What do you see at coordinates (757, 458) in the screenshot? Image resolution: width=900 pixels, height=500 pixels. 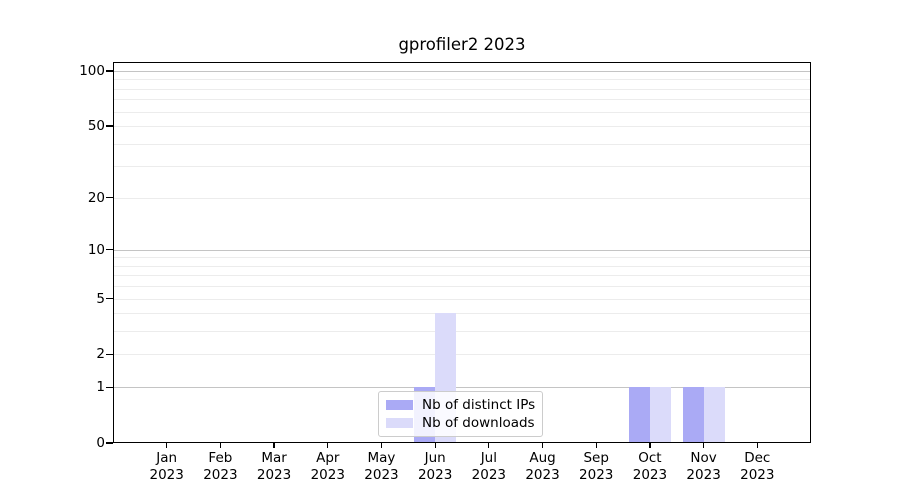 I see `x-tick-label-month: Dec` at bounding box center [757, 458].